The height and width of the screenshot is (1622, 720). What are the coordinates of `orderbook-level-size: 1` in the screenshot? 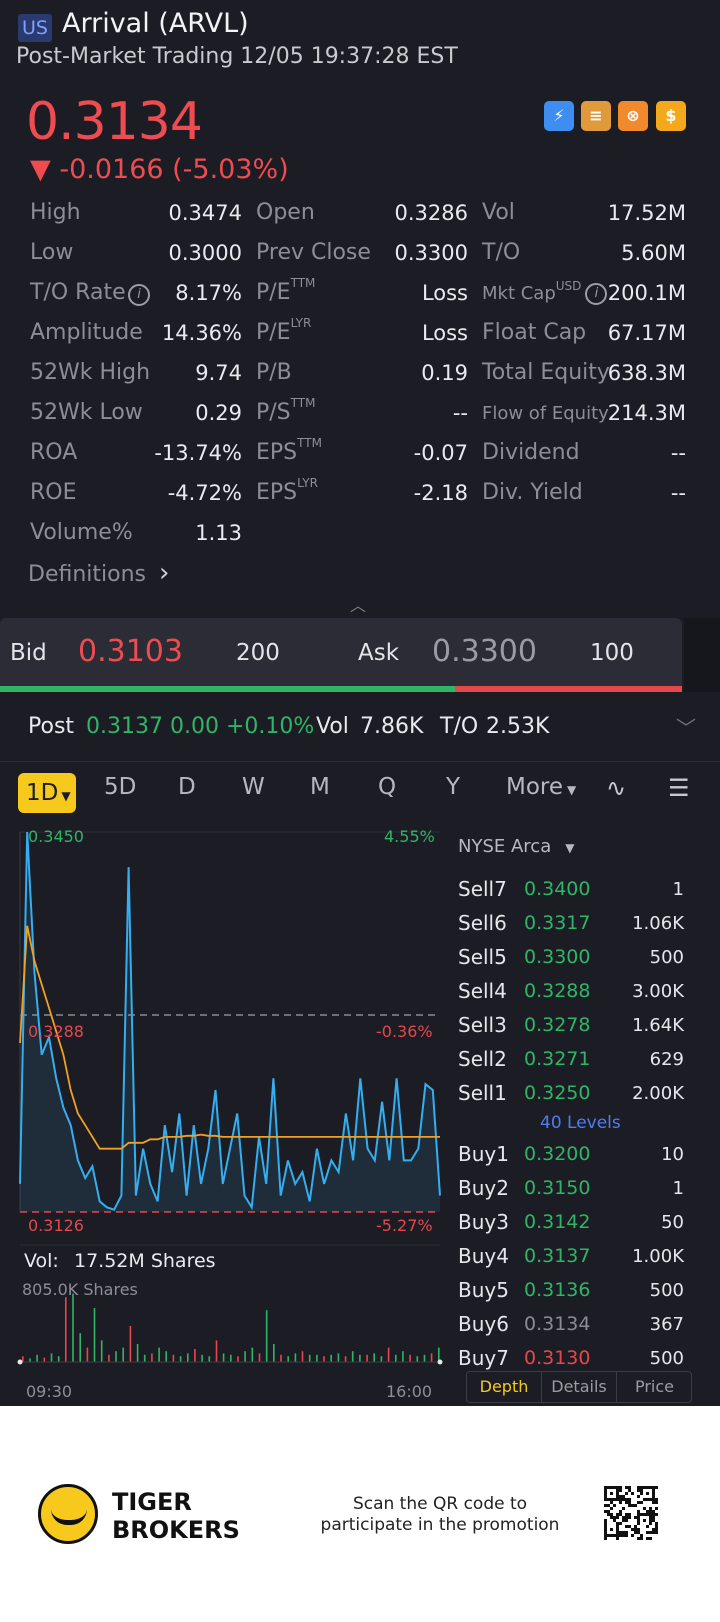 It's located at (678, 1188).